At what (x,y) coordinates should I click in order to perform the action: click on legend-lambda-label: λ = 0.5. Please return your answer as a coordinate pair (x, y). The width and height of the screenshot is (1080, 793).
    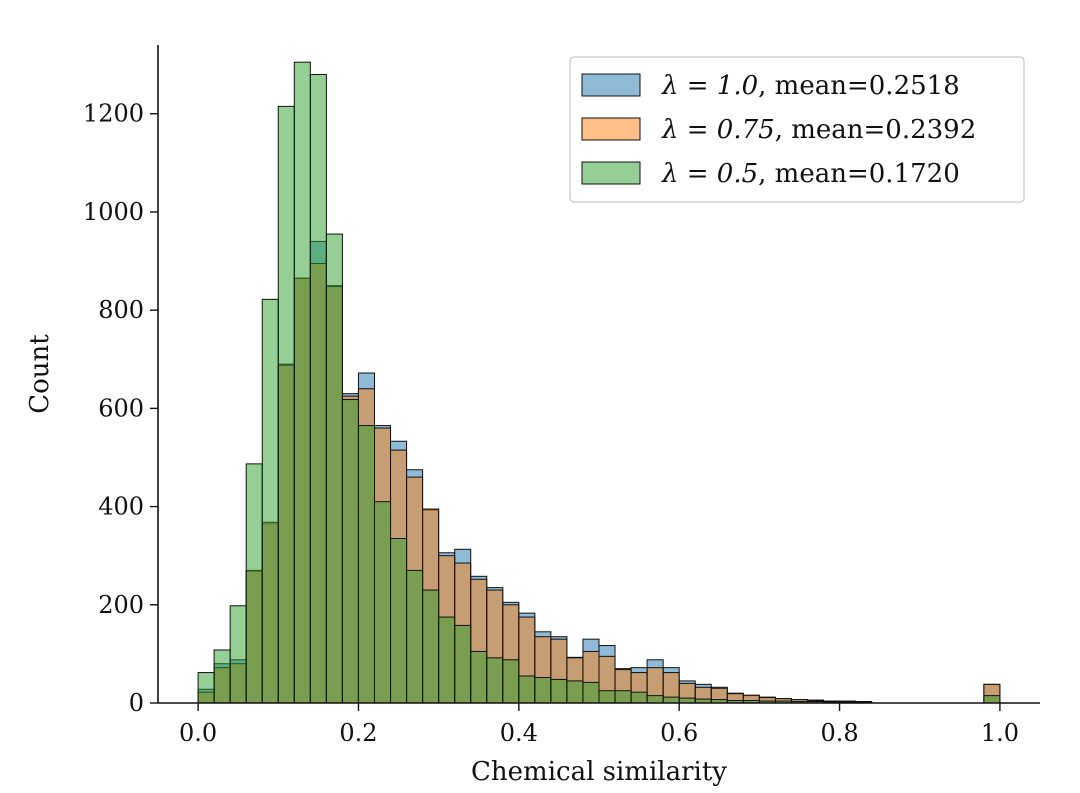
    Looking at the image, I should click on (709, 174).